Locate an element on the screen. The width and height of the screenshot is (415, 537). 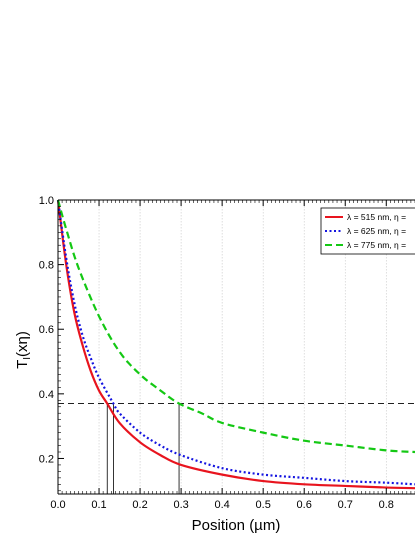
legend-label-2: λ = 775 nm, η = is located at coordinates (376, 245).